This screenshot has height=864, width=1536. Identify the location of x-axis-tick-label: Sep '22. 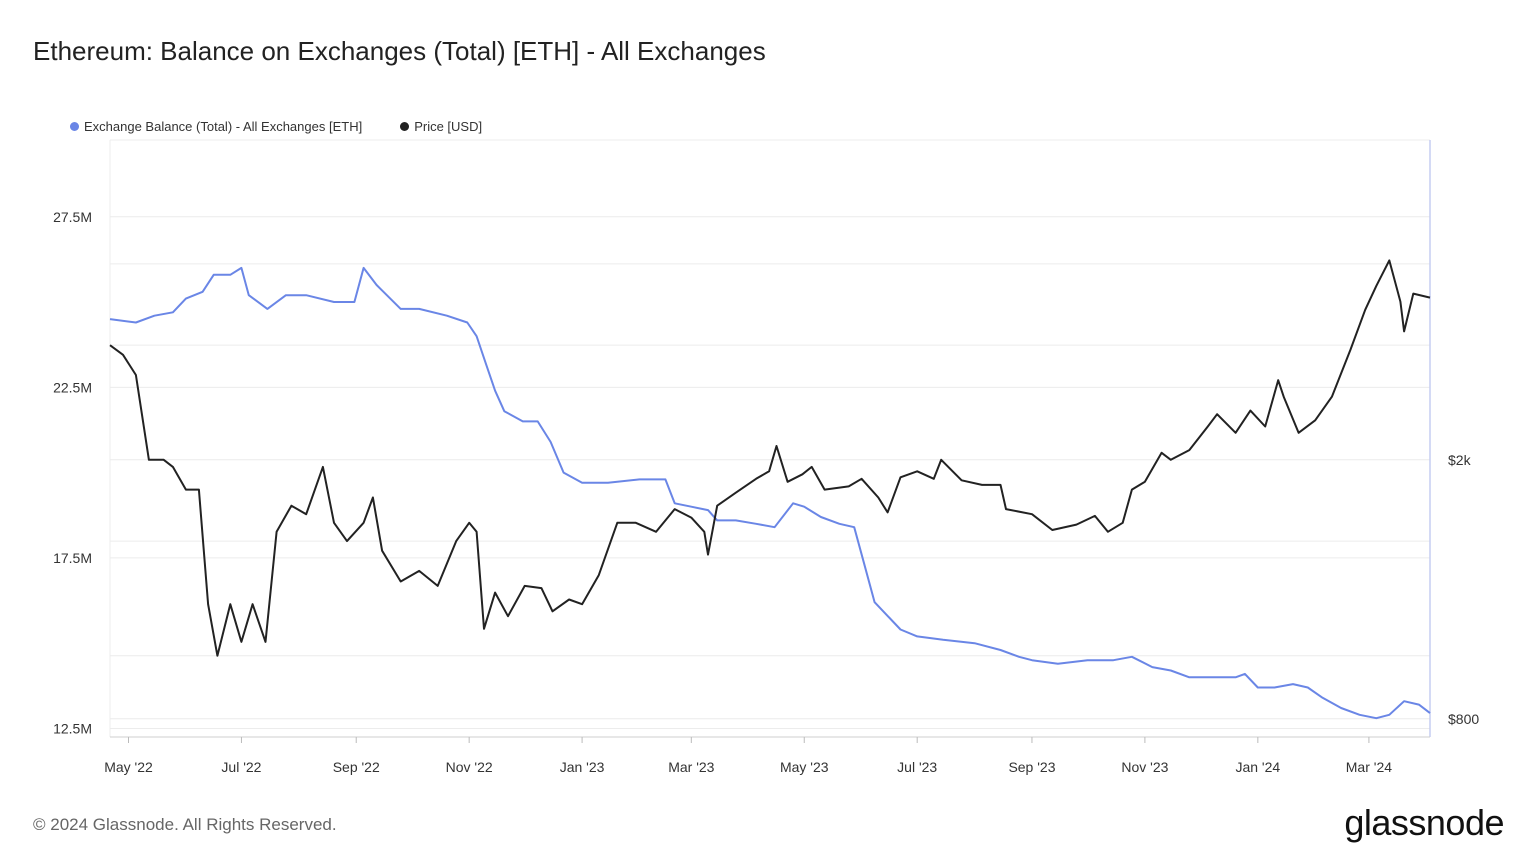
(356, 767).